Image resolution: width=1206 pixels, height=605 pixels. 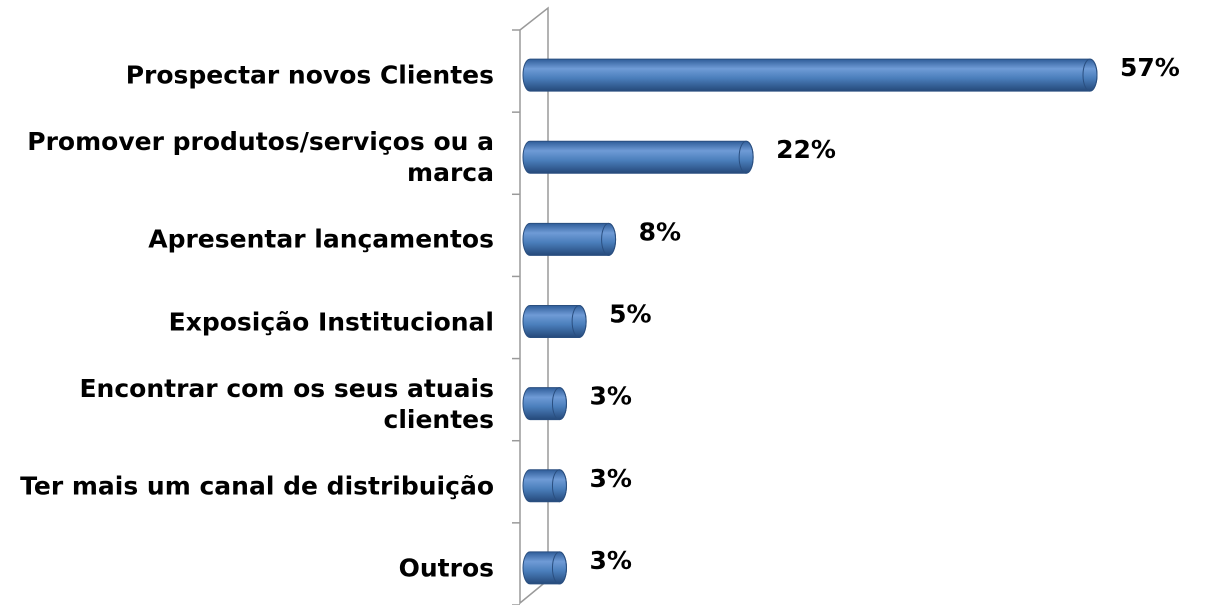 I want to click on category-label: Apresentar lançamentos, so click(x=321, y=239).